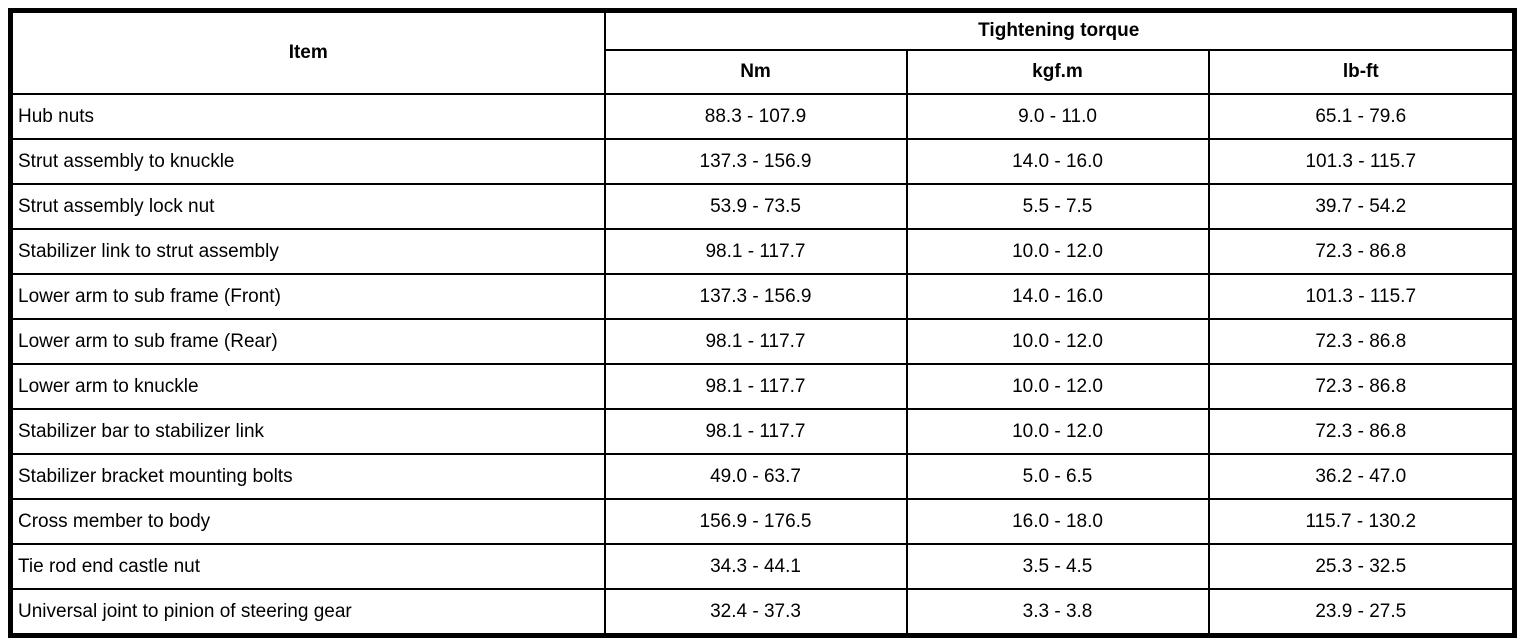  What do you see at coordinates (1361, 72) in the screenshot?
I see `lbft-column-header: lb-ft` at bounding box center [1361, 72].